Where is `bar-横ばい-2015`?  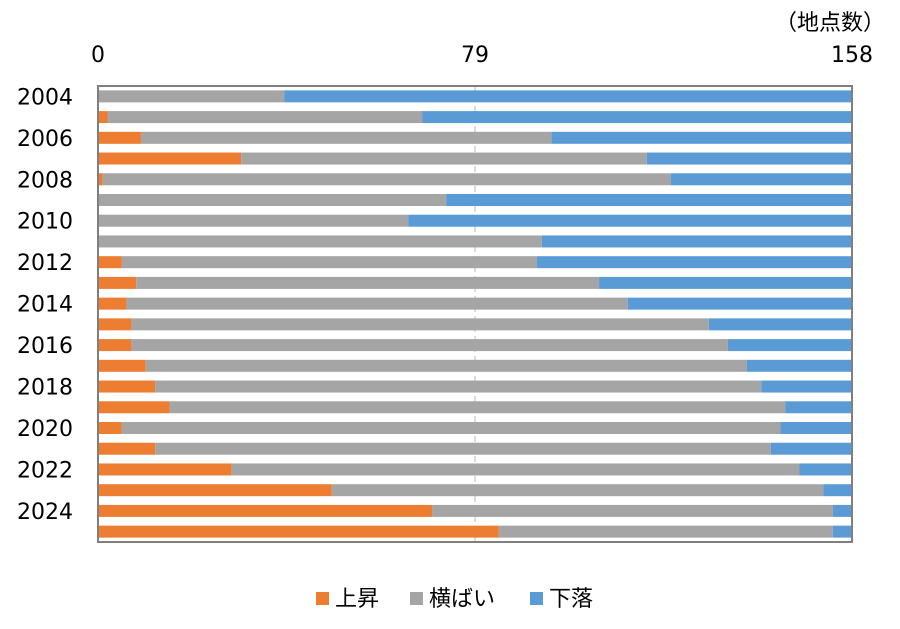 bar-横ばい-2015 is located at coordinates (420, 324).